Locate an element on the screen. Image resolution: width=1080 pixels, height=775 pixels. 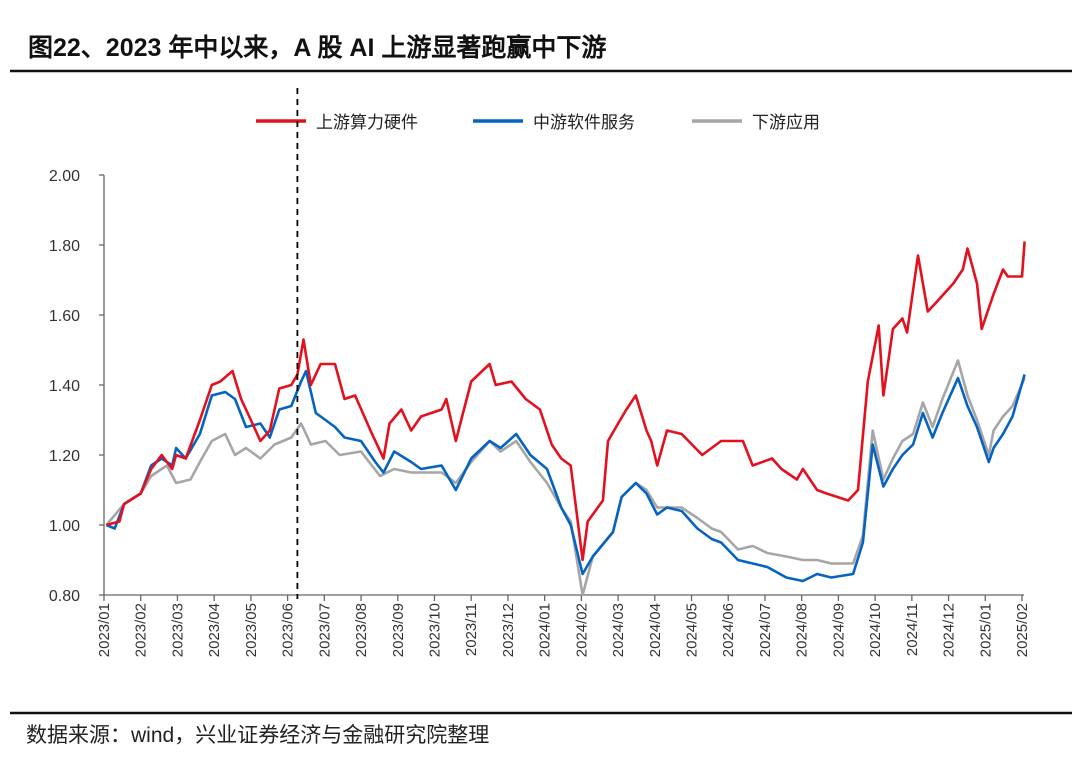
y-axis: 0.80 1.00 1.20 1.40 1.60 1.80 2.00 is located at coordinates (77, 386).